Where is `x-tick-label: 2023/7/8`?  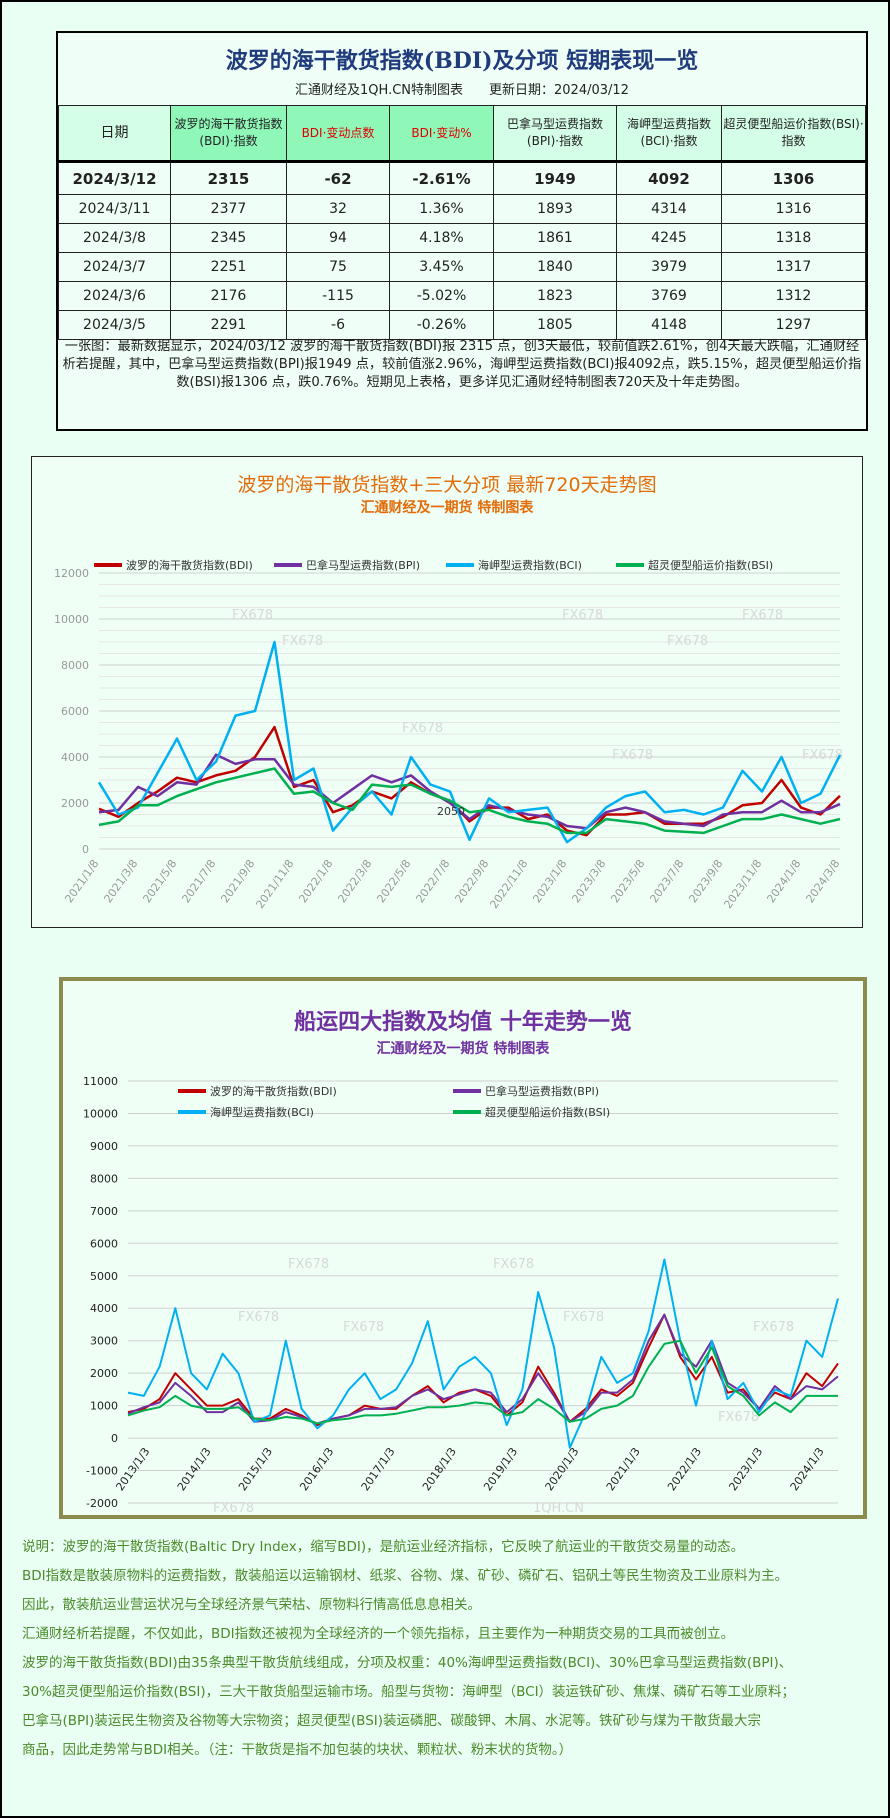
x-tick-label: 2023/7/8 is located at coordinates (666, 881).